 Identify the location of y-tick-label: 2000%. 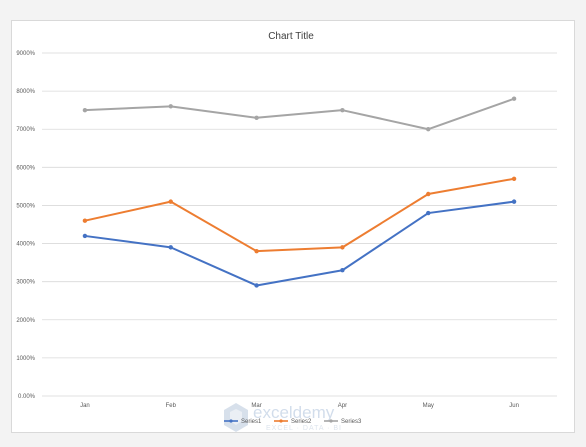
(25, 321).